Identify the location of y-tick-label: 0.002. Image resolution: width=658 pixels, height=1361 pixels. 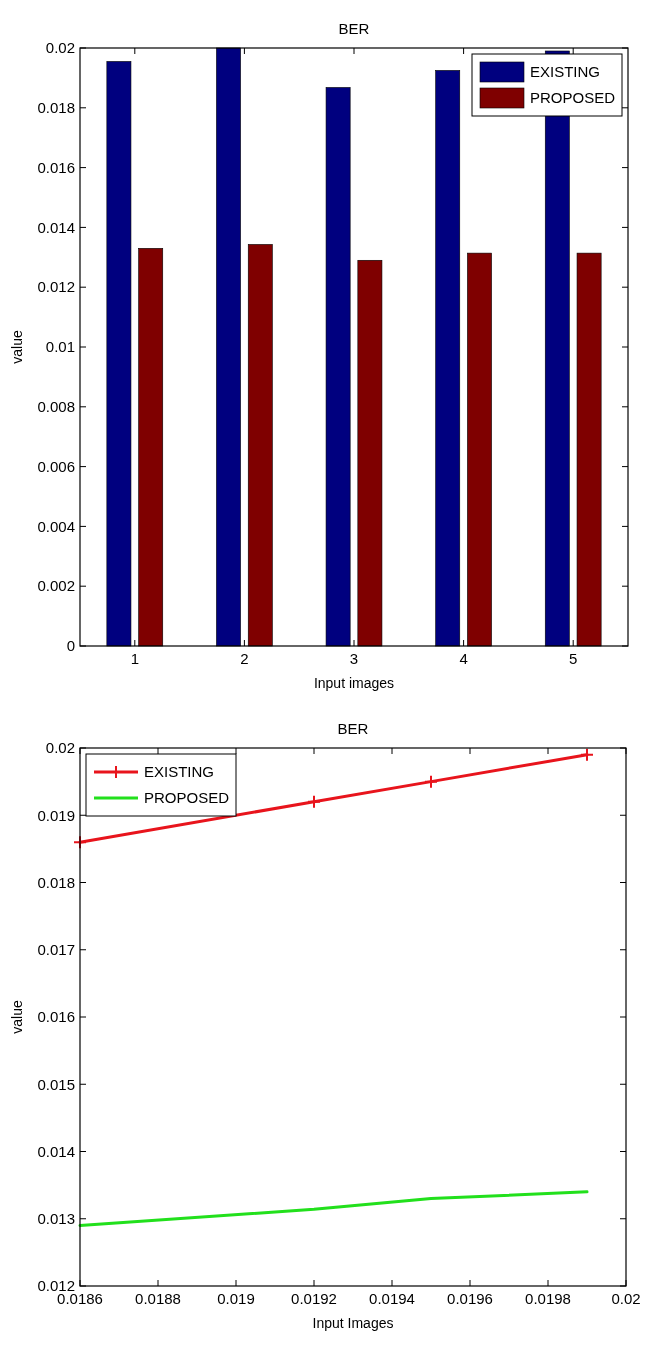
(56, 586).